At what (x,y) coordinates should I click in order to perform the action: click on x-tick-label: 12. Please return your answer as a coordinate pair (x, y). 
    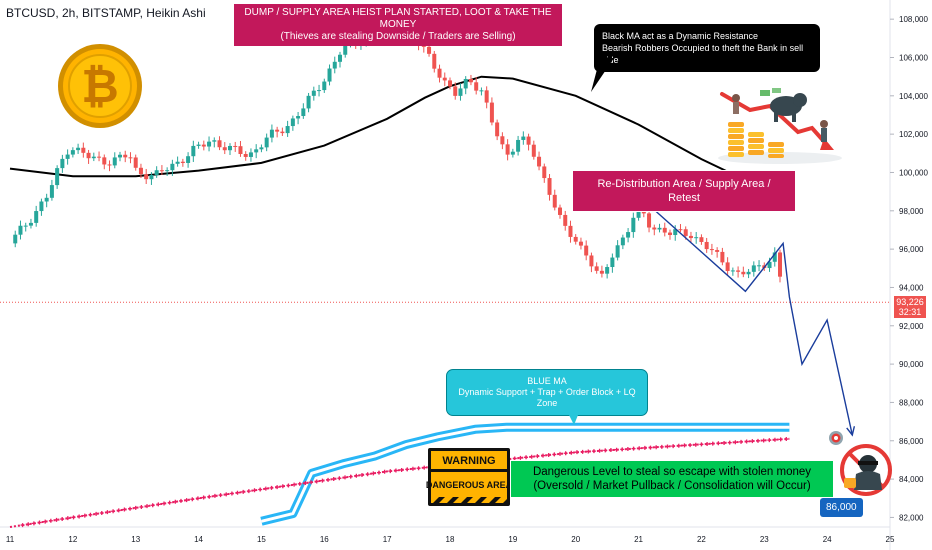
    Looking at the image, I should click on (72, 539).